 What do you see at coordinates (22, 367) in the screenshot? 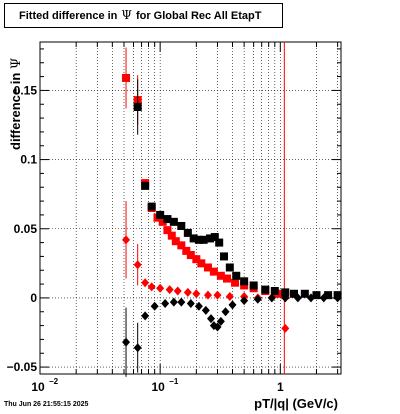
I see `y-tick-label: −0.05` at bounding box center [22, 367].